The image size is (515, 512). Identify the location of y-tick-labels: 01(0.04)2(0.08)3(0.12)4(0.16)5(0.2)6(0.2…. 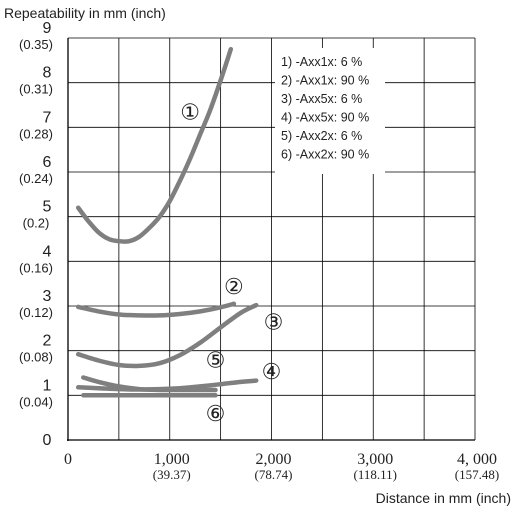
(36, 234).